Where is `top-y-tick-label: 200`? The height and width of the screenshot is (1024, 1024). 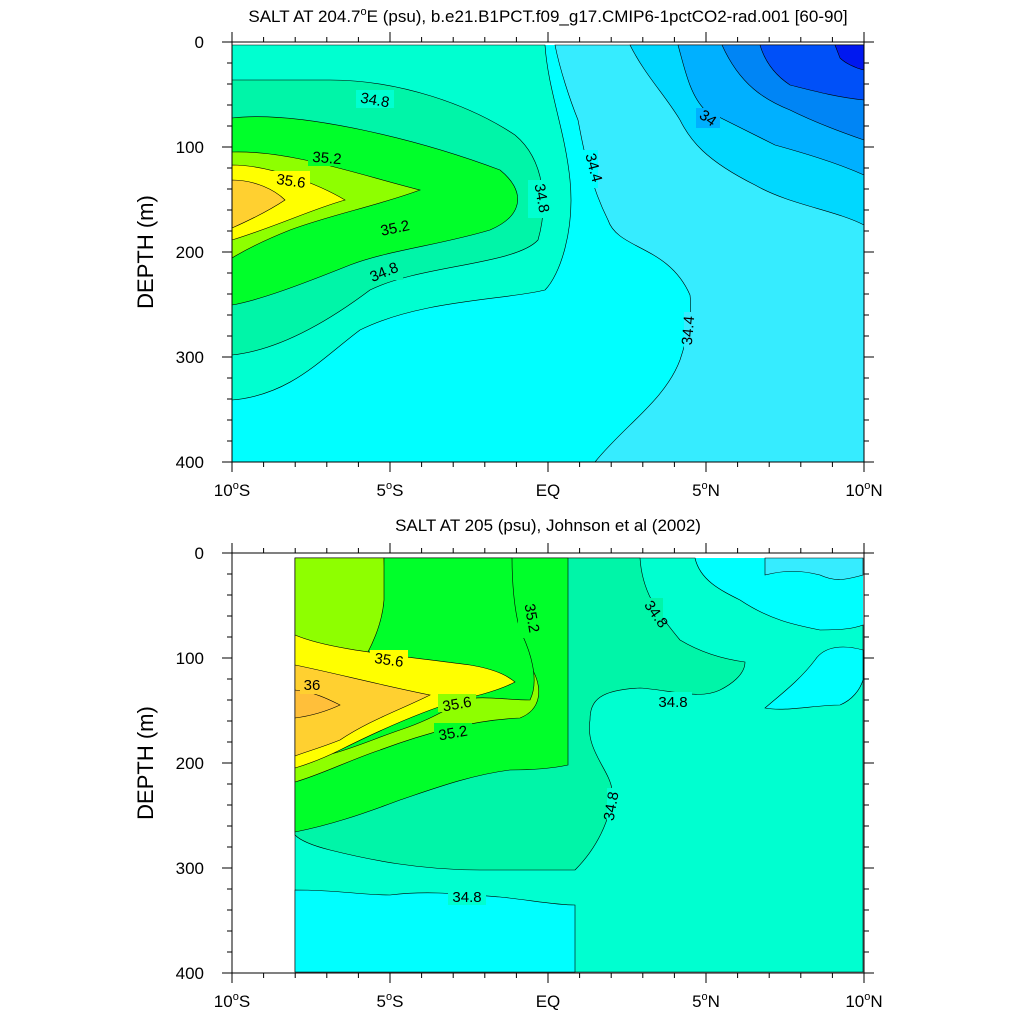 top-y-tick-label: 200 is located at coordinates (190, 252).